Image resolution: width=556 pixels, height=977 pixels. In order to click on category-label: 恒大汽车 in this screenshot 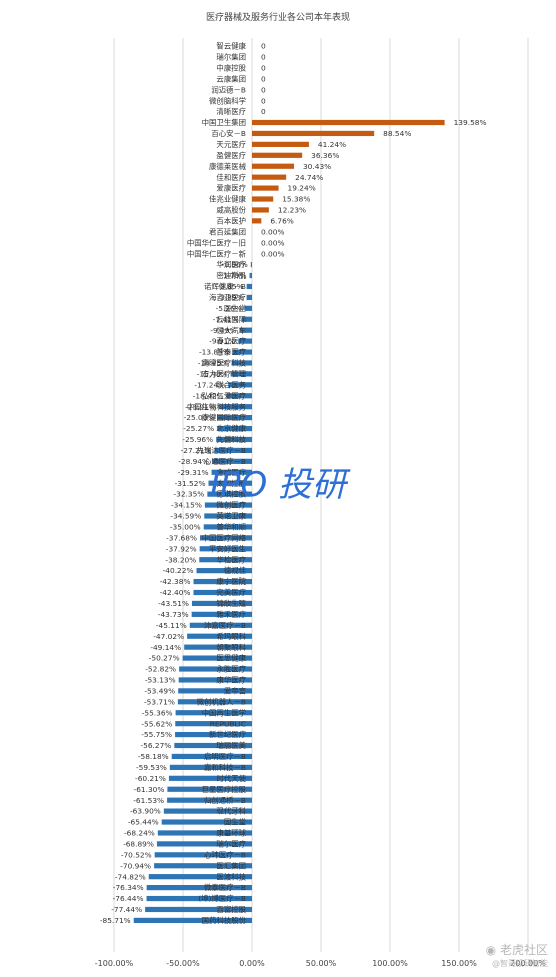, I will do `click(231, 330)`.